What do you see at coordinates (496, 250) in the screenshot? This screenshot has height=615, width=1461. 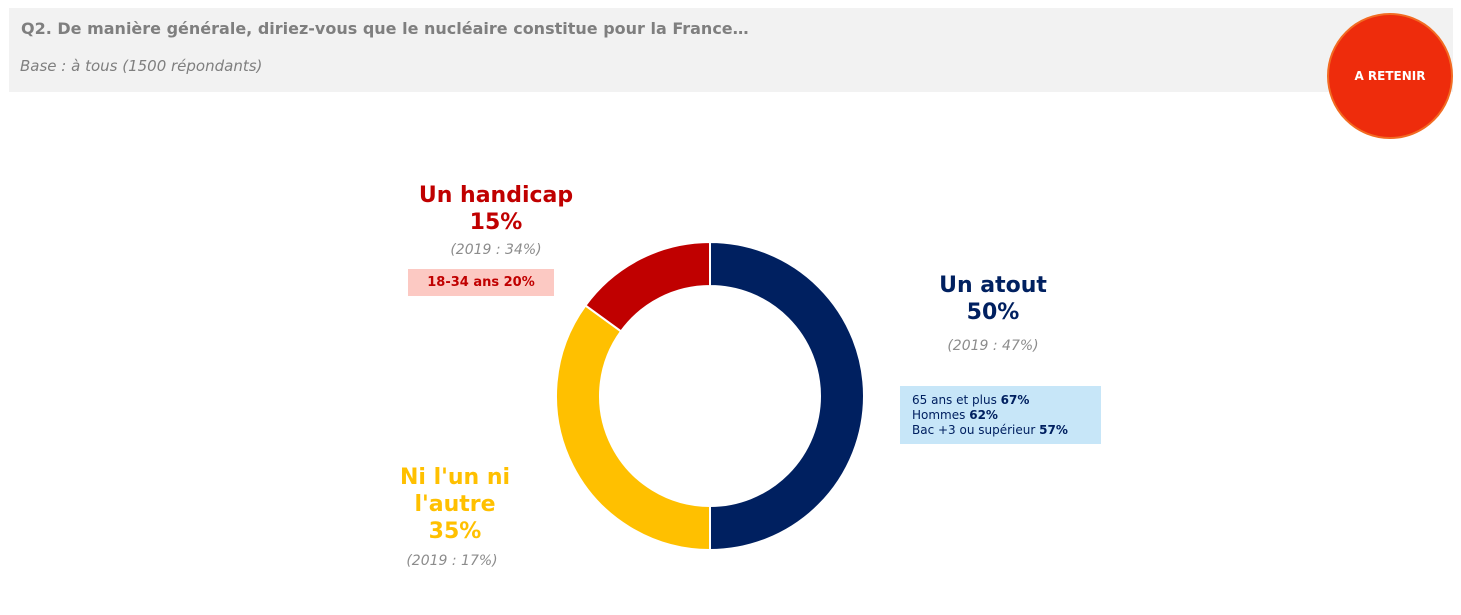 I see `comparison-handicap: (2019 : 34%)` at bounding box center [496, 250].